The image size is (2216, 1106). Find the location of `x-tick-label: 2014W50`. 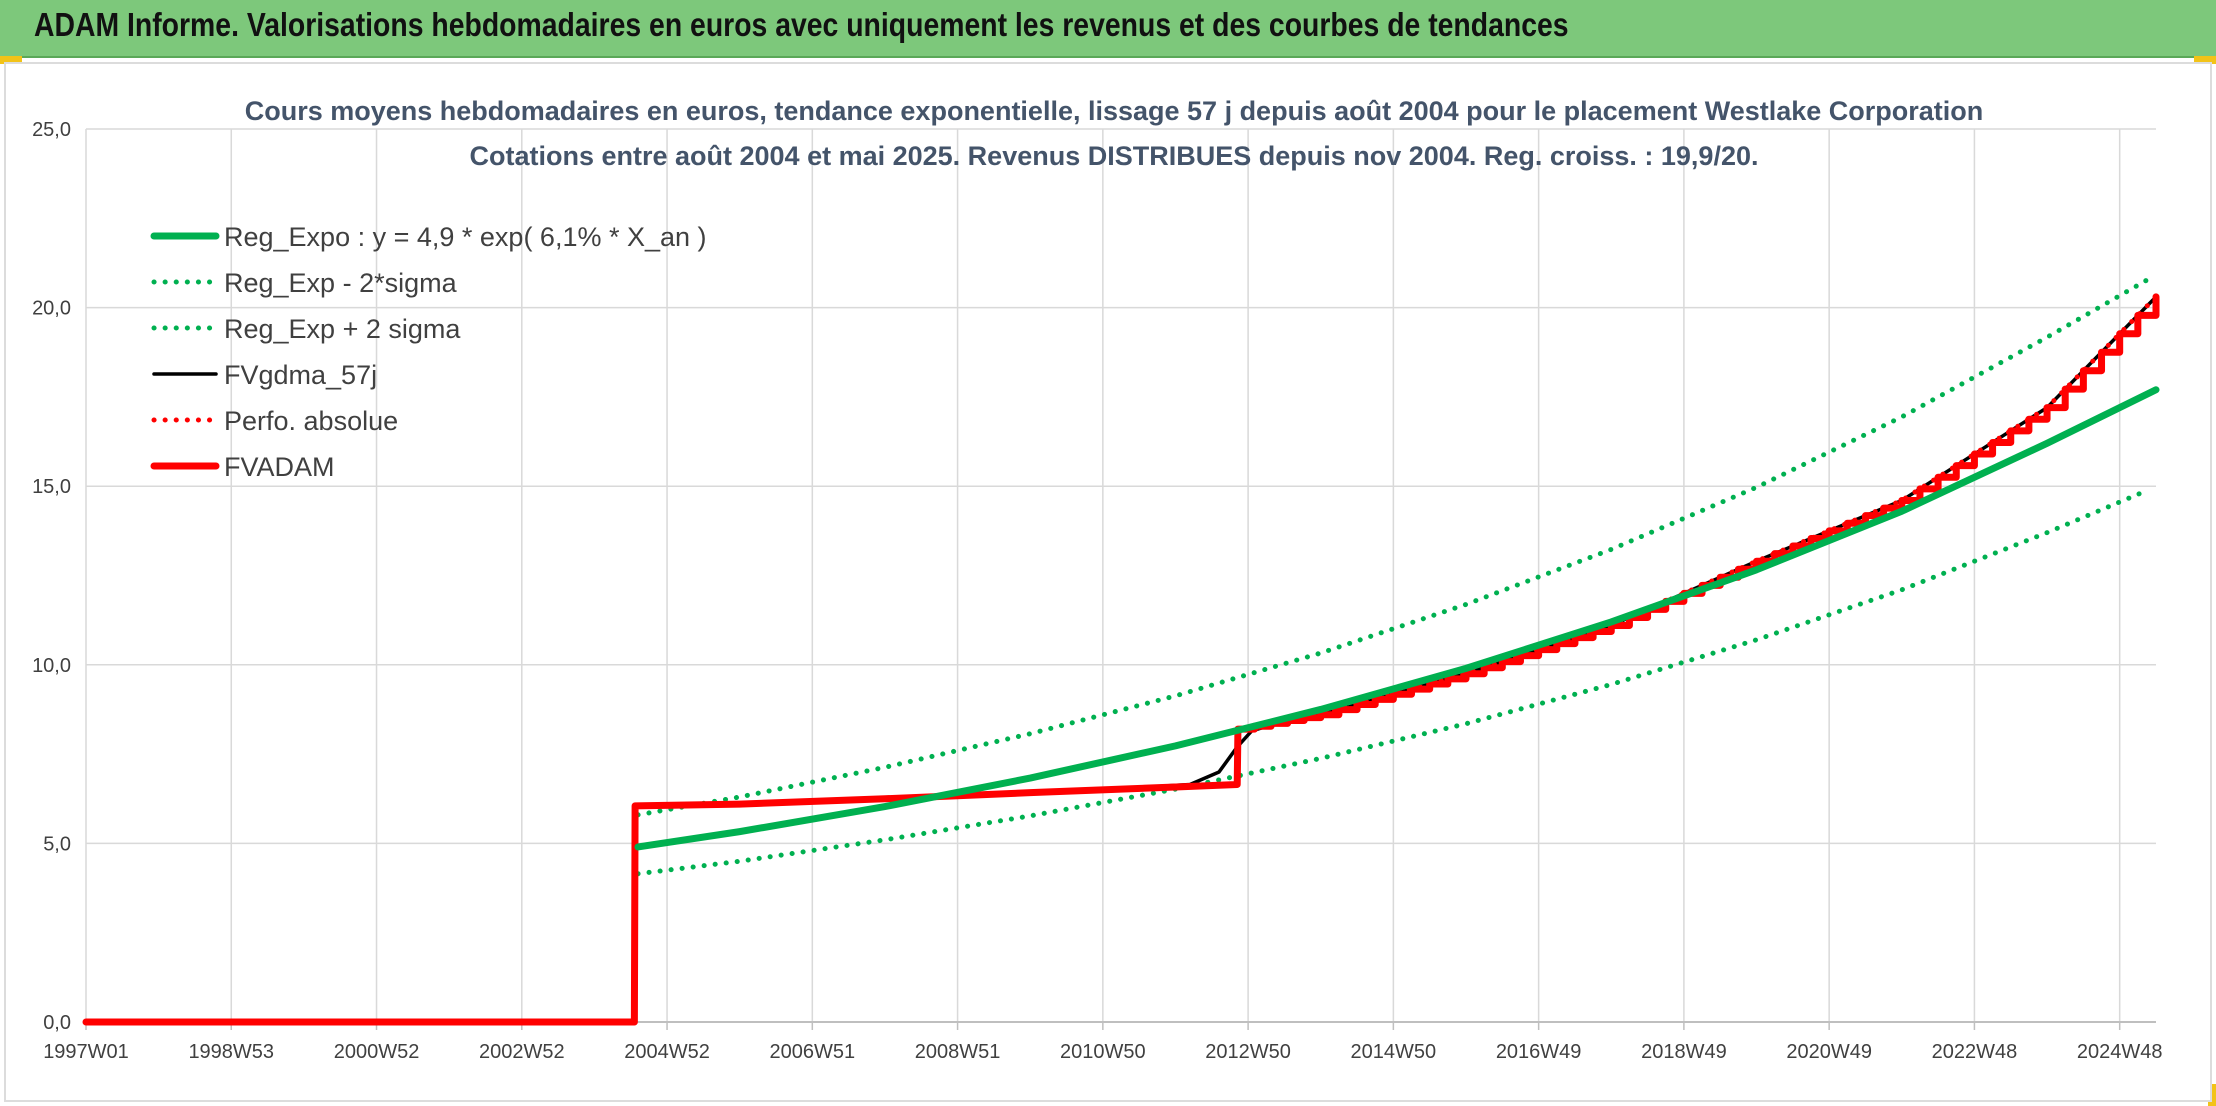

x-tick-label: 2014W50 is located at coordinates (1394, 1052).